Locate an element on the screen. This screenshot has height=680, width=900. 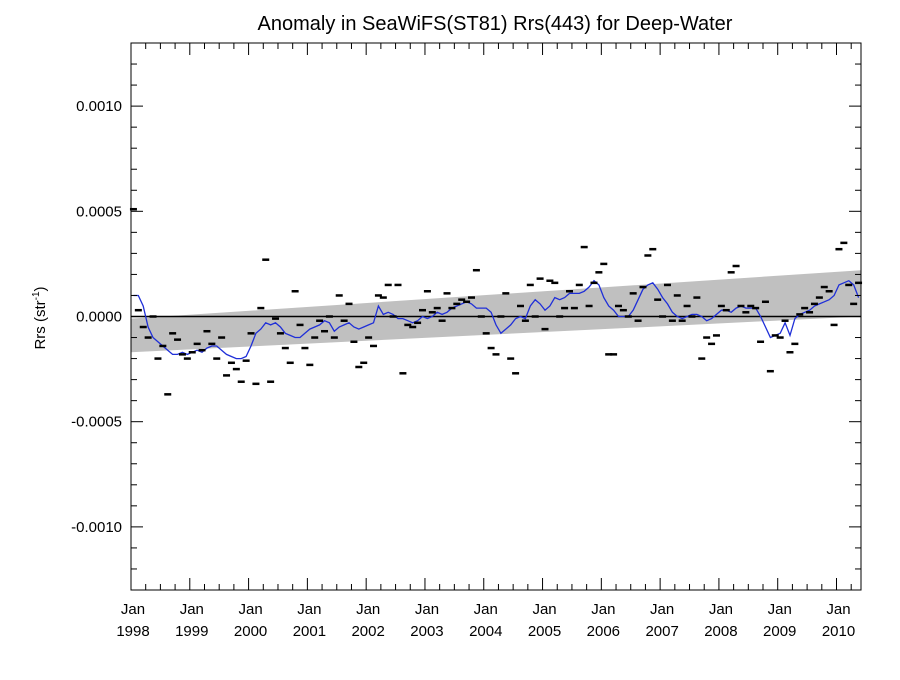
x-tick-year-label: 2008 is located at coordinates (720, 631).